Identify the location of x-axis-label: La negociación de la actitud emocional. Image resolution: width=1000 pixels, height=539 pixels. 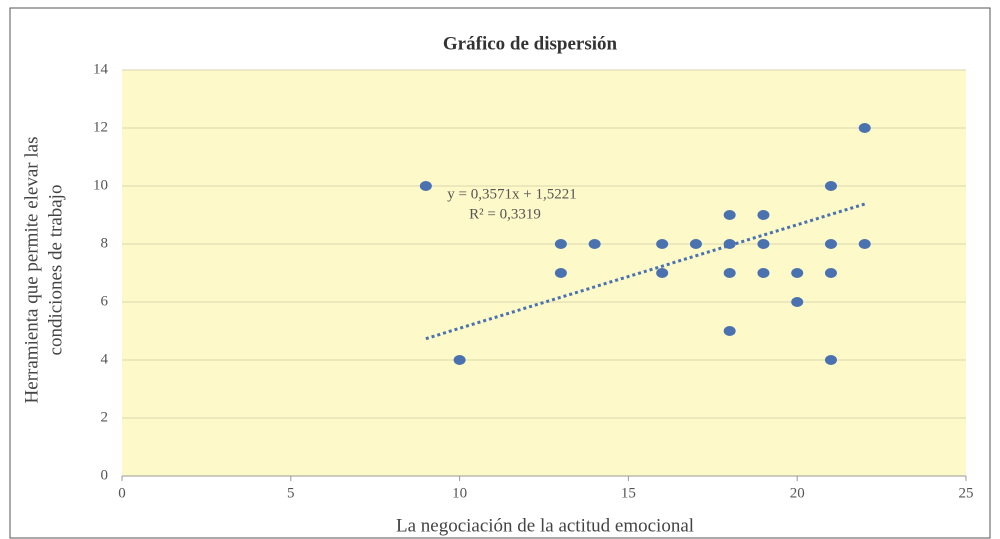
(545, 525).